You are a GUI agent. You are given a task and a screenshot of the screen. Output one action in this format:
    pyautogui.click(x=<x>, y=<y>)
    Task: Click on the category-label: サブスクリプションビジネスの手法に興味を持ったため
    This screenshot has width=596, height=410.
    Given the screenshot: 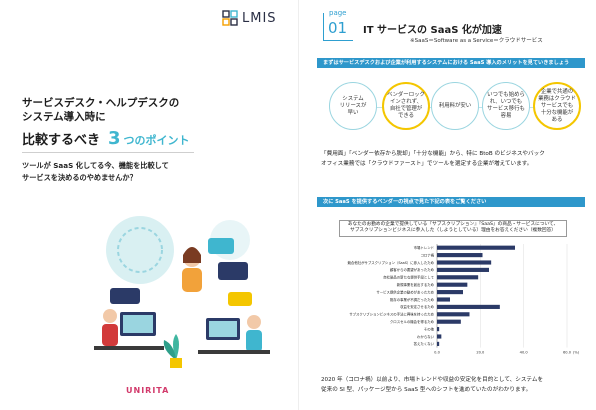 What is the action you would take?
    pyautogui.click(x=391, y=314)
    